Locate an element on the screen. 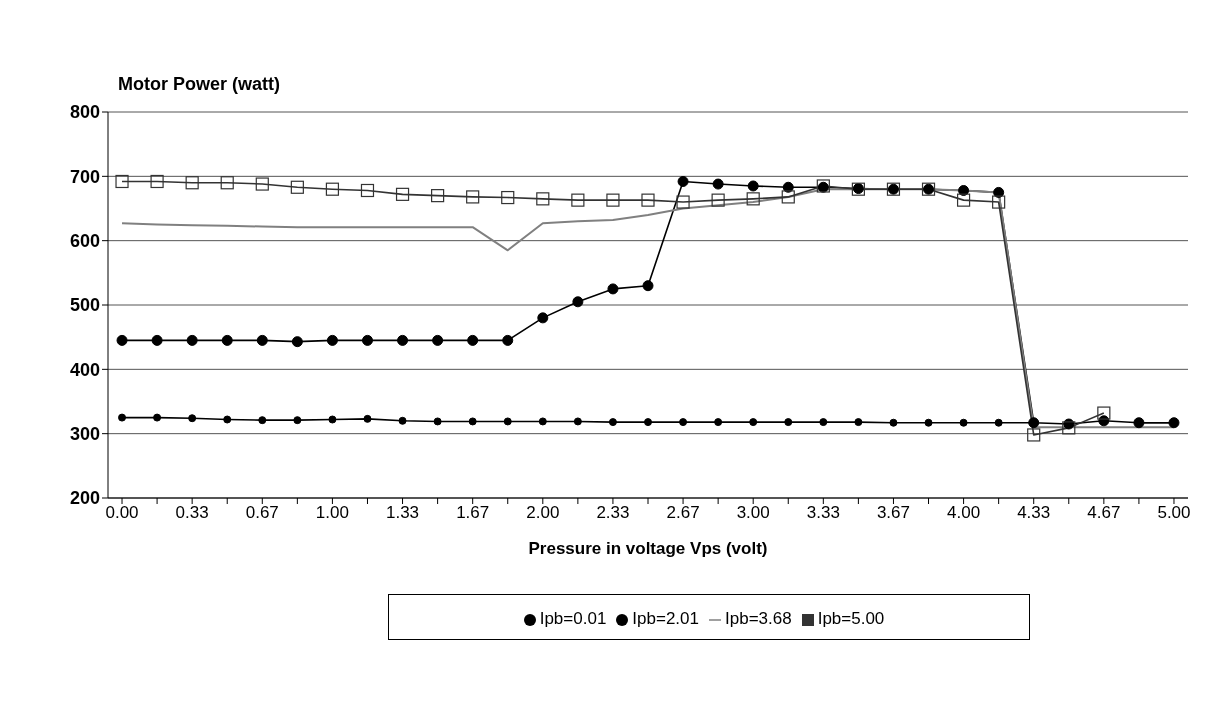 The image size is (1229, 704). y-tick-label: 700 is located at coordinates (84, 176).